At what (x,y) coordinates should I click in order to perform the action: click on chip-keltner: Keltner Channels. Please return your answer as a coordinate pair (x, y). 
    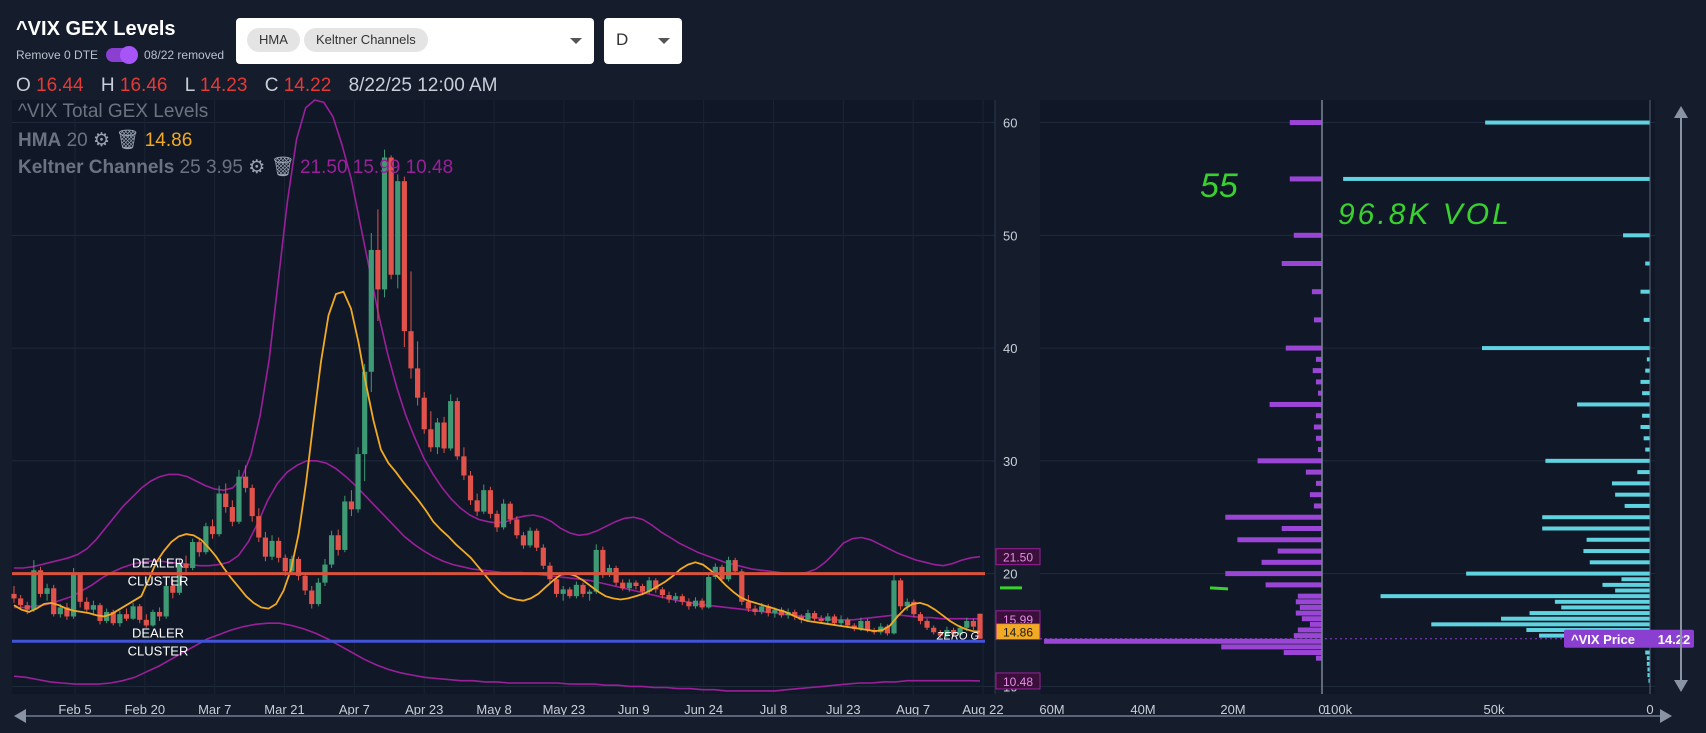
    Looking at the image, I should click on (366, 40).